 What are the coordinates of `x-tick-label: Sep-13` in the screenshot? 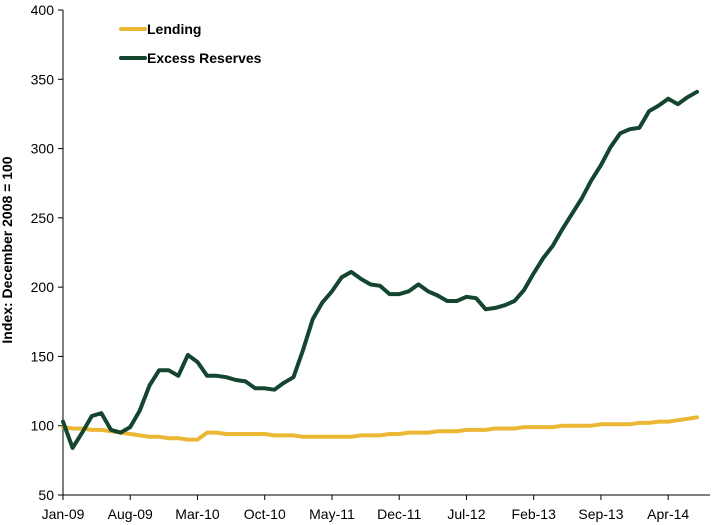 It's located at (600, 514).